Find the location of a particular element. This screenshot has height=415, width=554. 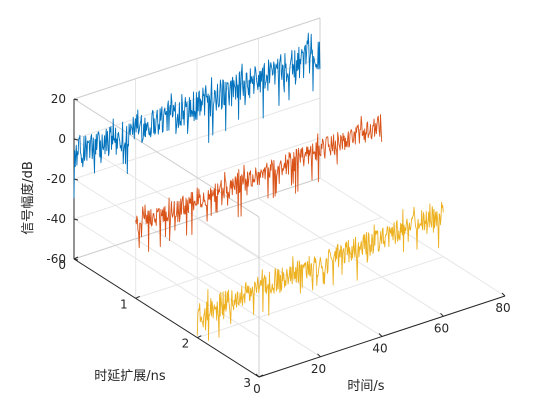

z-tick-label: 0 is located at coordinates (62, 139).